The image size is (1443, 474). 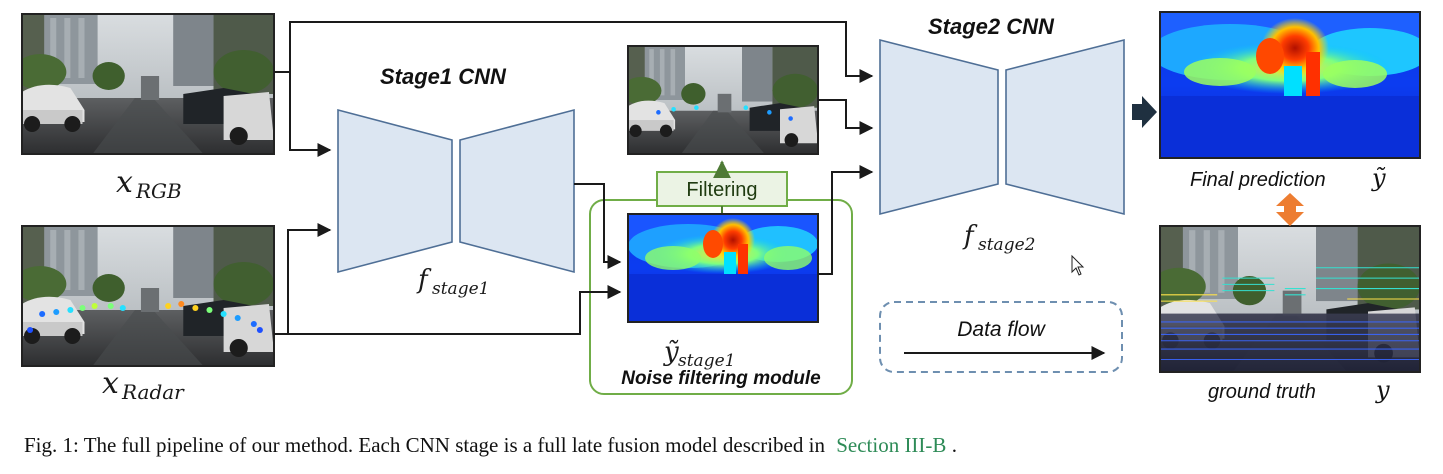 I want to click on legend-data-flow-label: Data flow, so click(x=1001, y=329).